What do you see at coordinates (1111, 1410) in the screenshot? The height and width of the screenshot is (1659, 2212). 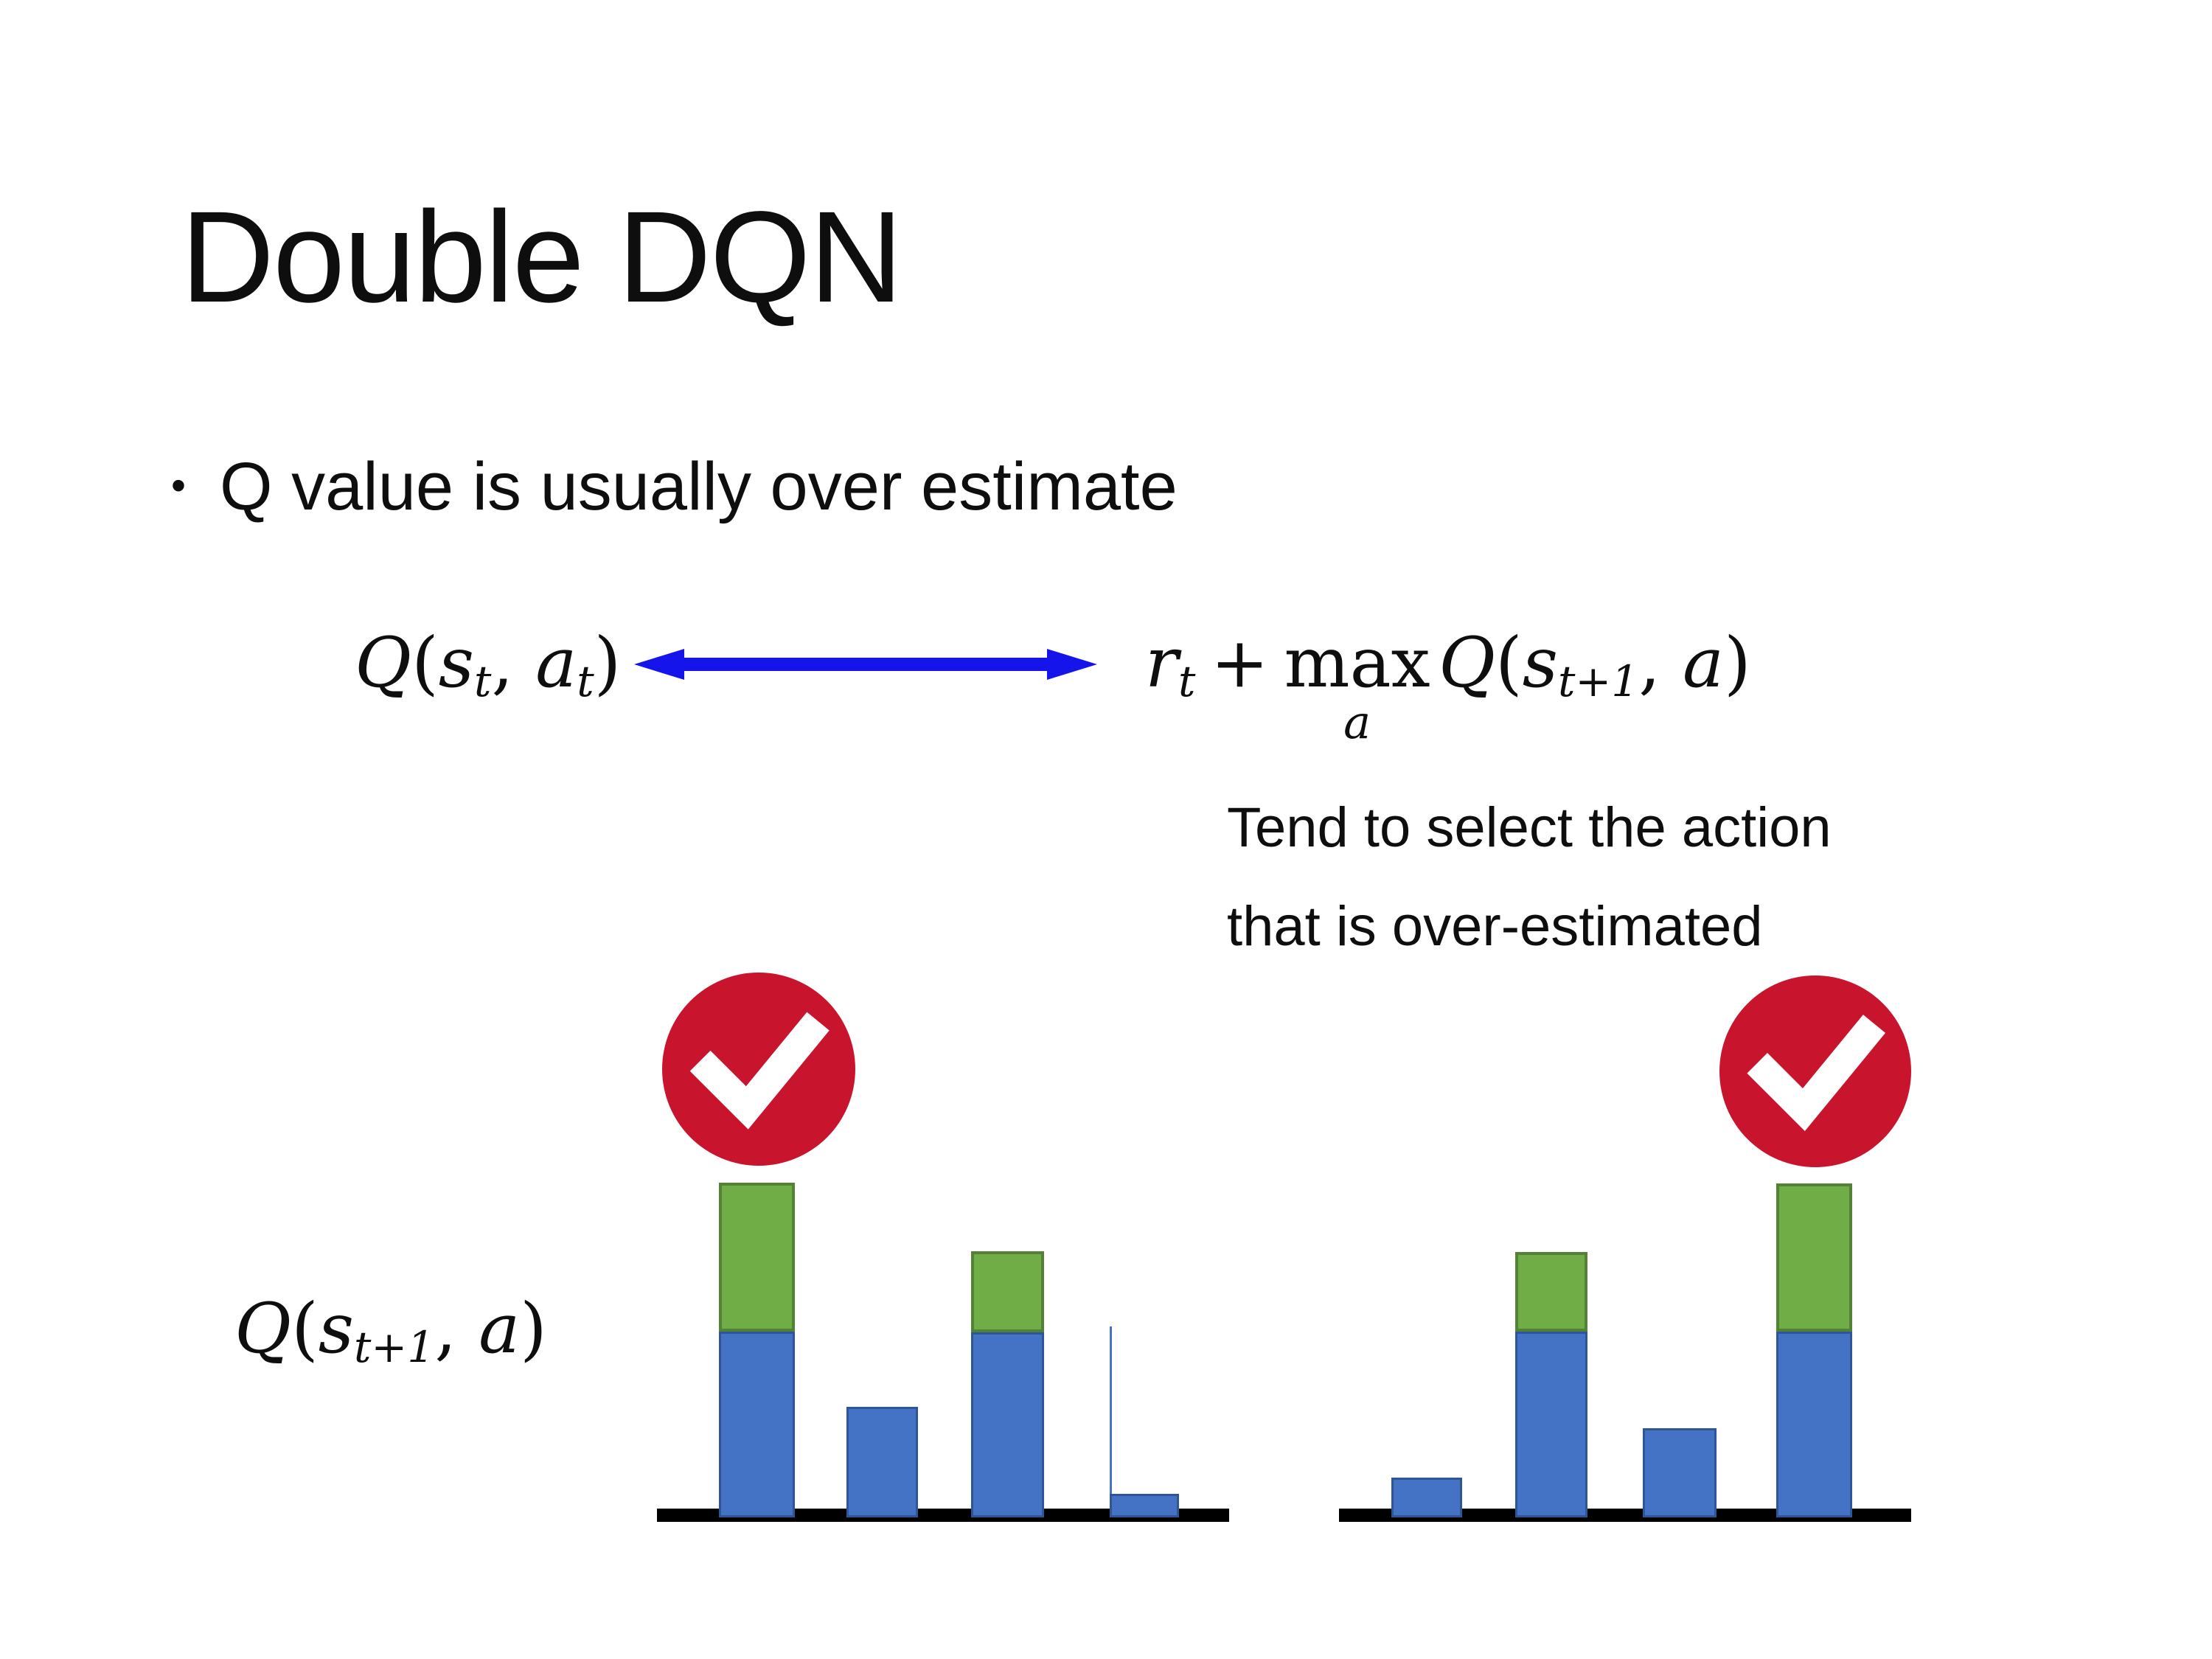 I see `stray-bar-edge-line` at bounding box center [1111, 1410].